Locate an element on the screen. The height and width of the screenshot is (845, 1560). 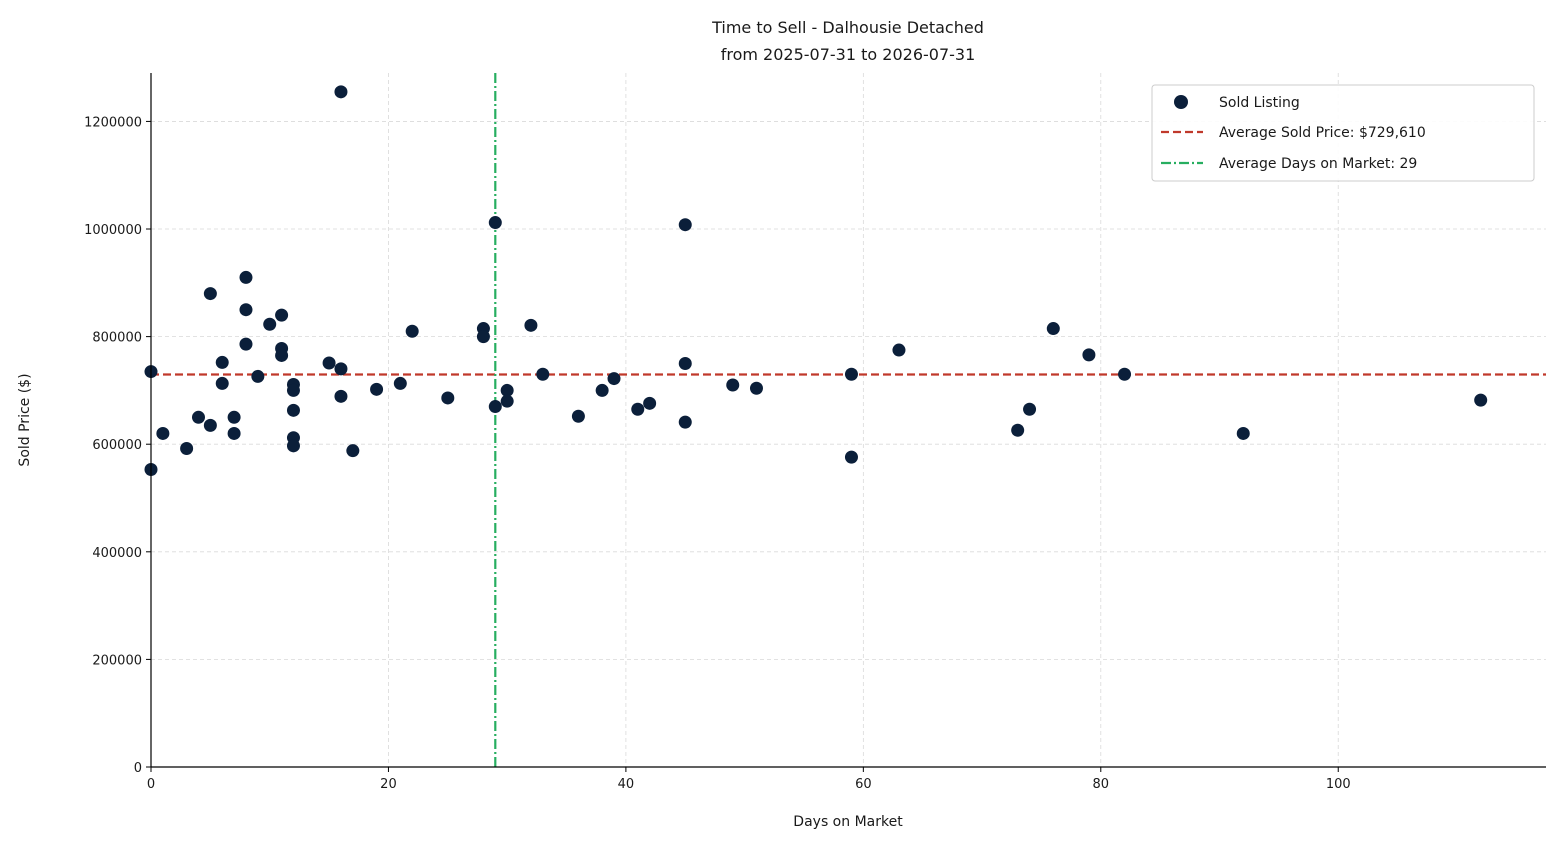
y-tick-label: 1000000 is located at coordinates (113, 230).